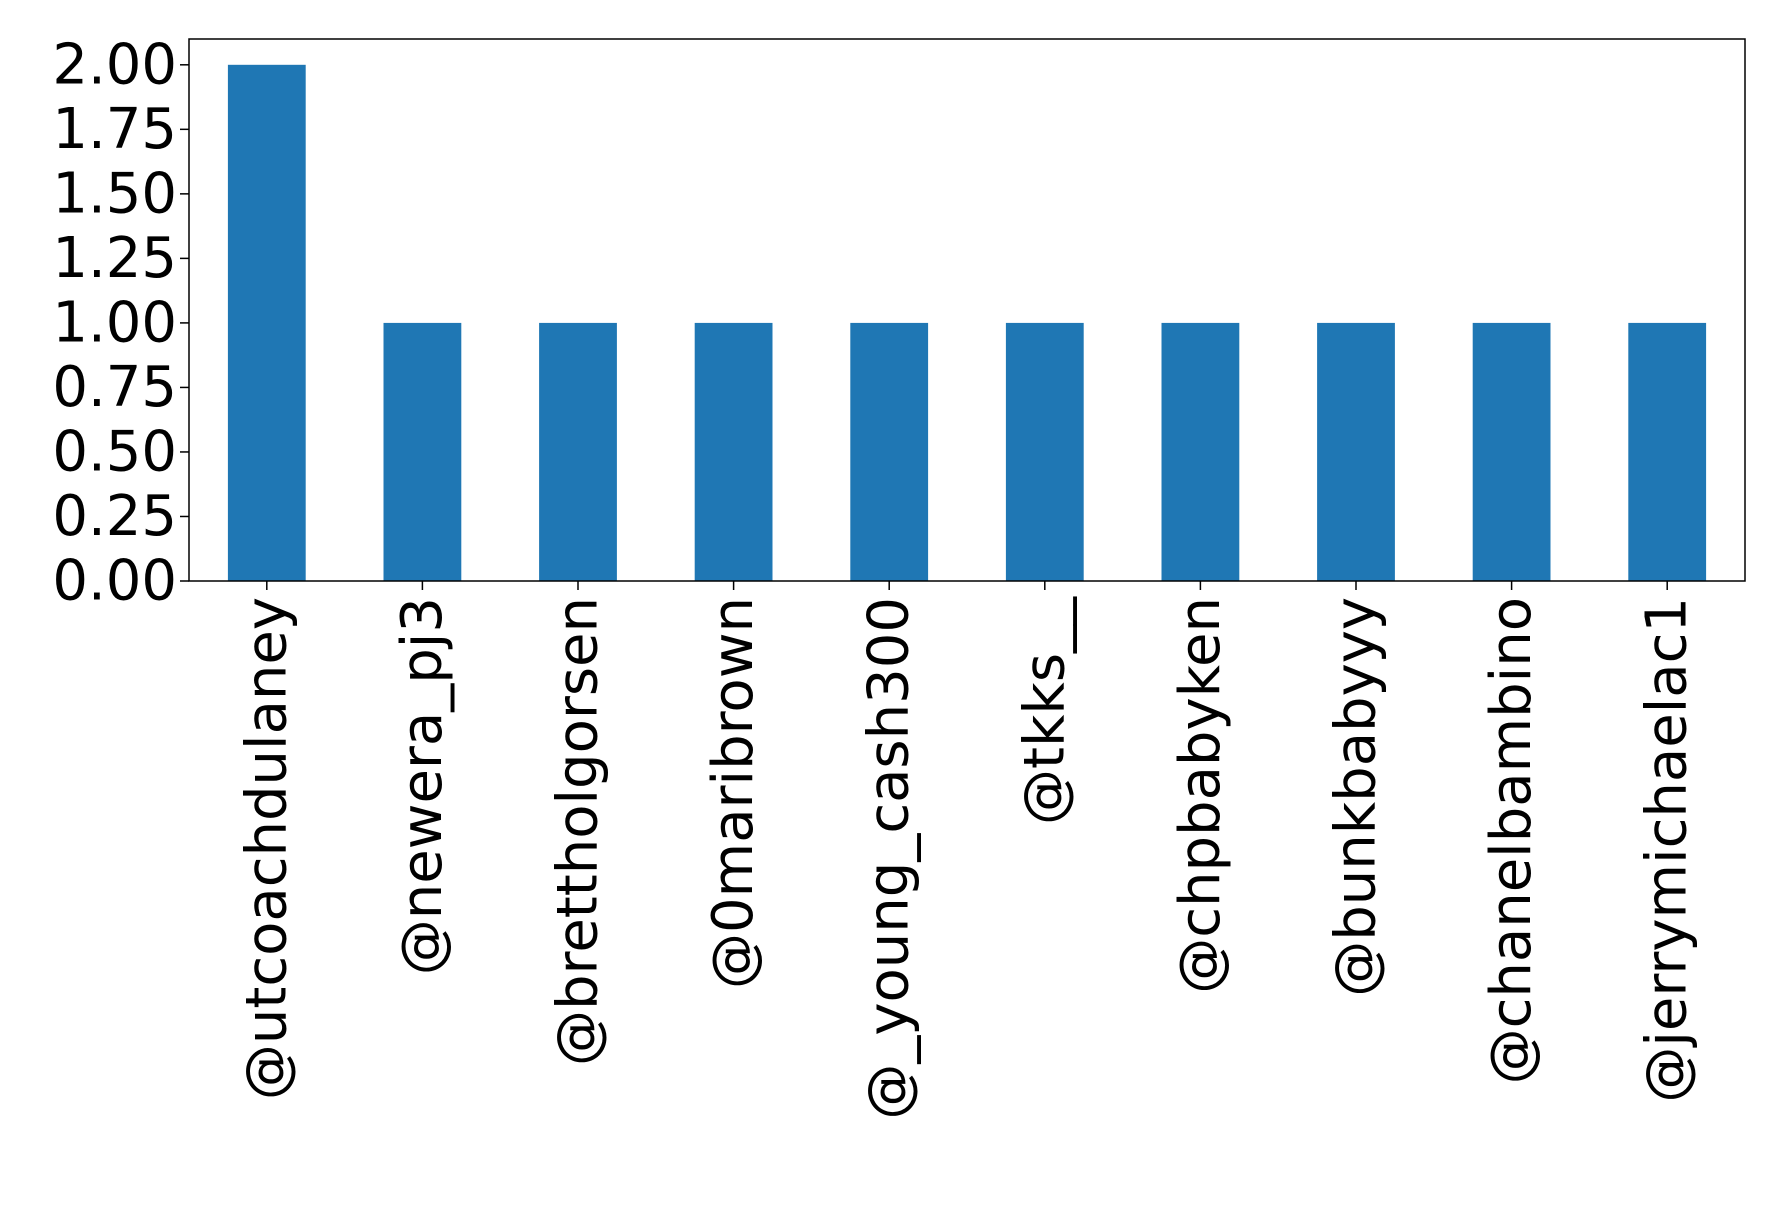 Image resolution: width=1778 pixels, height=1215 pixels. I want to click on x-tick-label: @chanelbambino, so click(1511, 840).